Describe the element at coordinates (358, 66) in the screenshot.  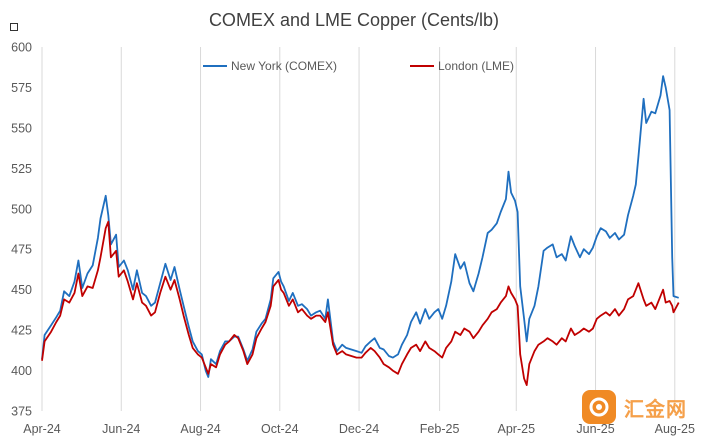
I see `legend: New York (COMEX) London (LME)` at that location.